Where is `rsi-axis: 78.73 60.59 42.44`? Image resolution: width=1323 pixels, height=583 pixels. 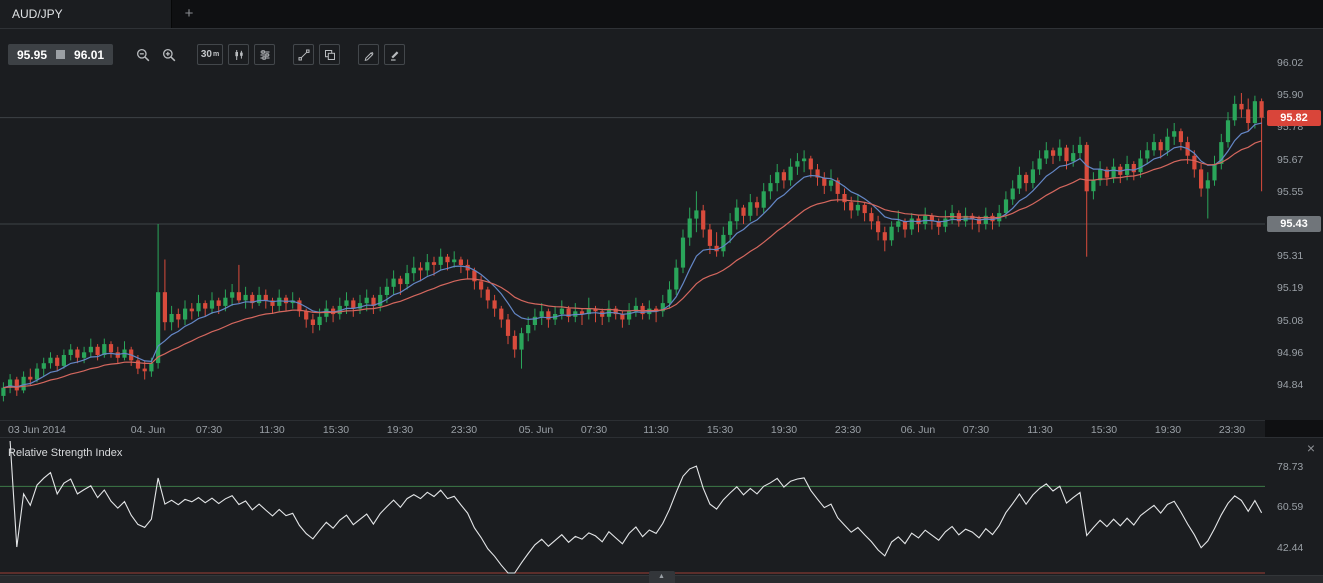 rsi-axis: 78.73 60.59 42.44 is located at coordinates (1294, 506).